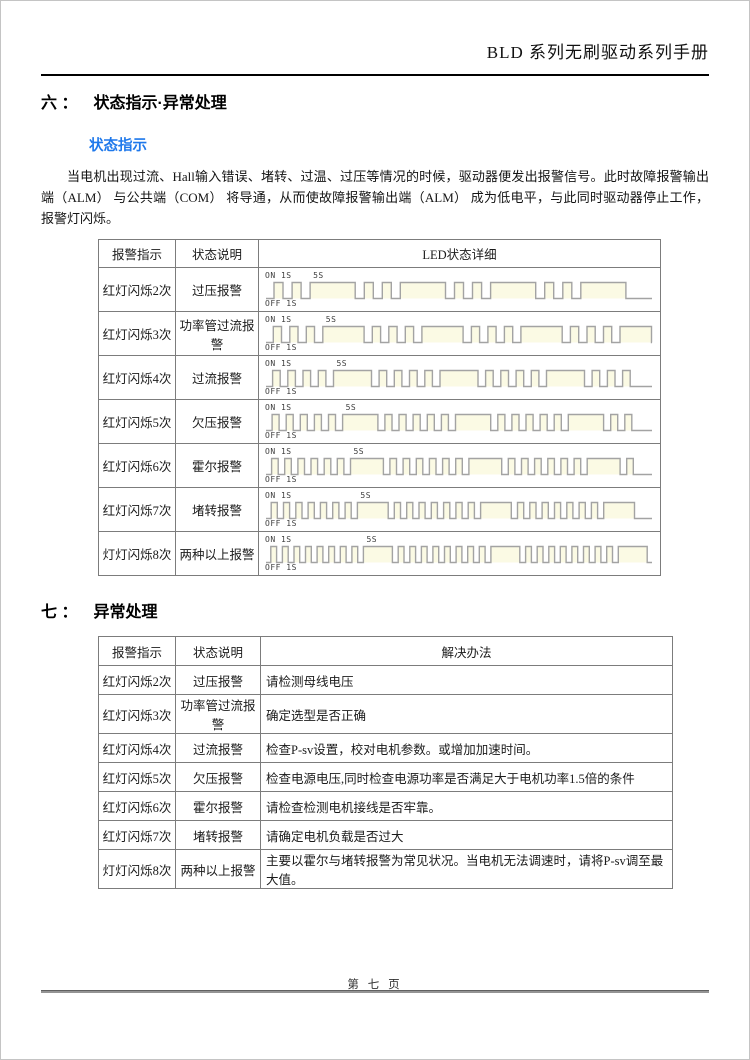 This screenshot has height=1060, width=750. What do you see at coordinates (125, 612) in the screenshot?
I see `section-seven-title: 异常处理` at bounding box center [125, 612].